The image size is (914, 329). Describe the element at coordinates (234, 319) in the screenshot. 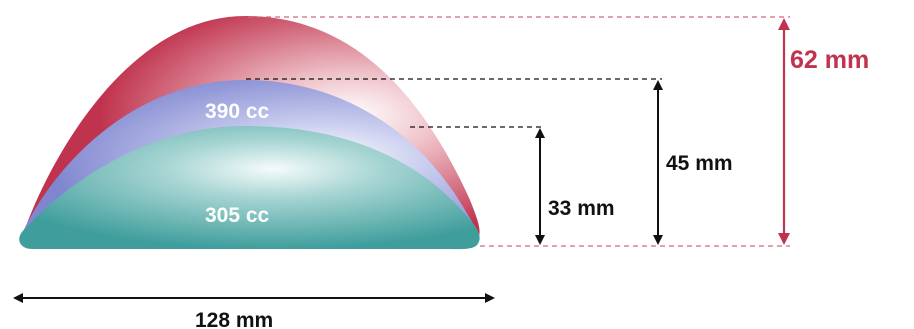

I see `width-label-128mm: 128 mm` at that location.